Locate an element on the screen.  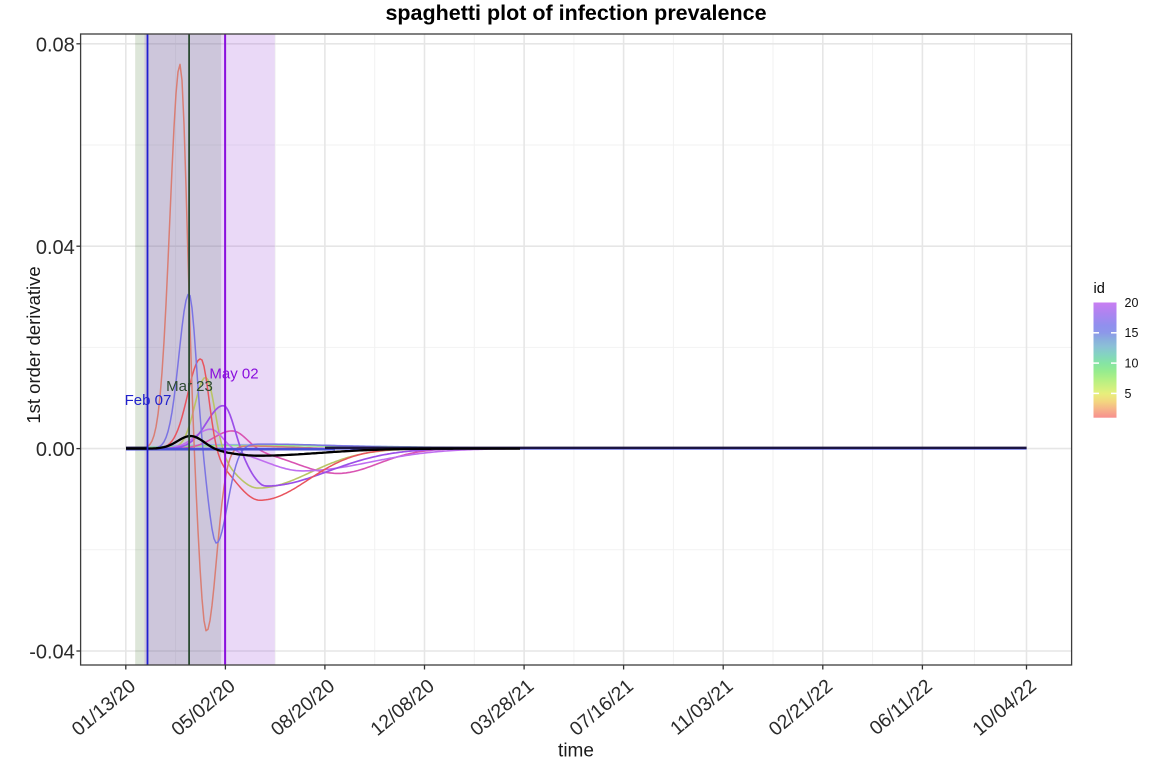
svg-text:spaghetti plot of infection pr: spaghetti plot of infection prevalence is located at coordinates (575, 13).